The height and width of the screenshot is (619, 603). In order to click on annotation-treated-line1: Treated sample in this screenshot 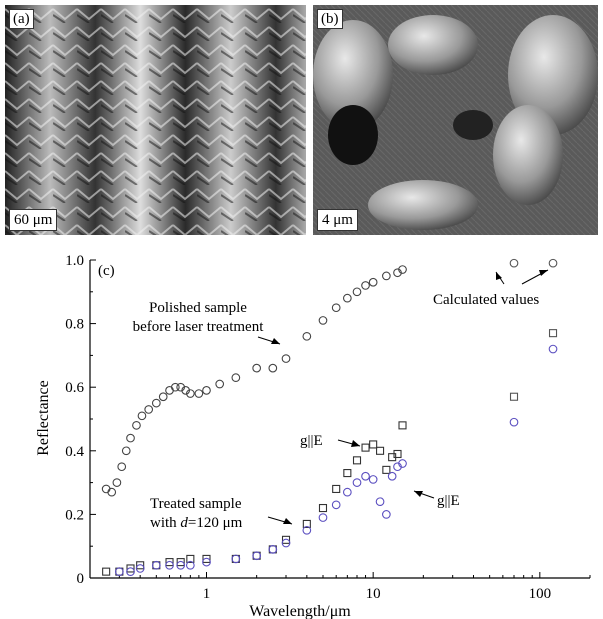, I will do `click(196, 504)`.